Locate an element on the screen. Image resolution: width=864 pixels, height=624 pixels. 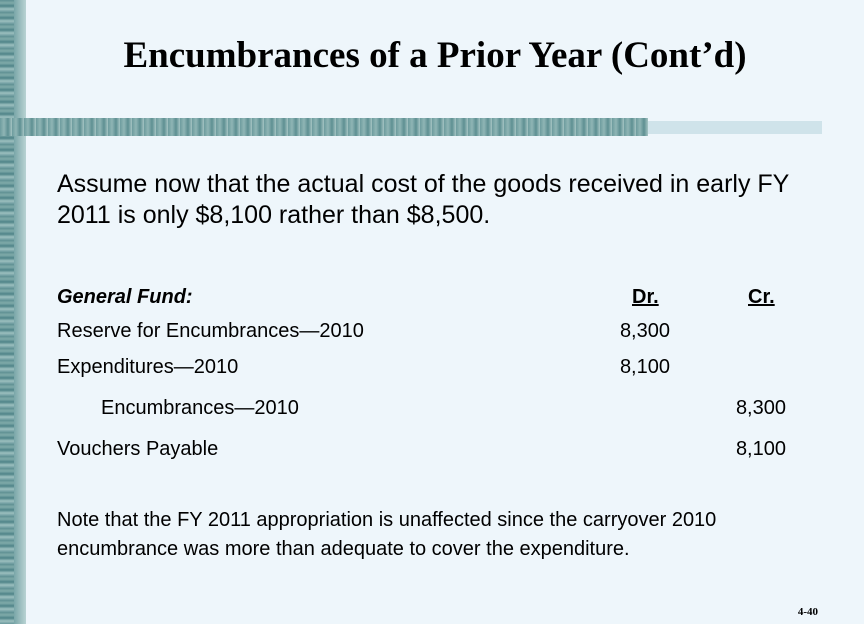
entry-account: Reserve for Encumbrances—2010 is located at coordinates (210, 331).